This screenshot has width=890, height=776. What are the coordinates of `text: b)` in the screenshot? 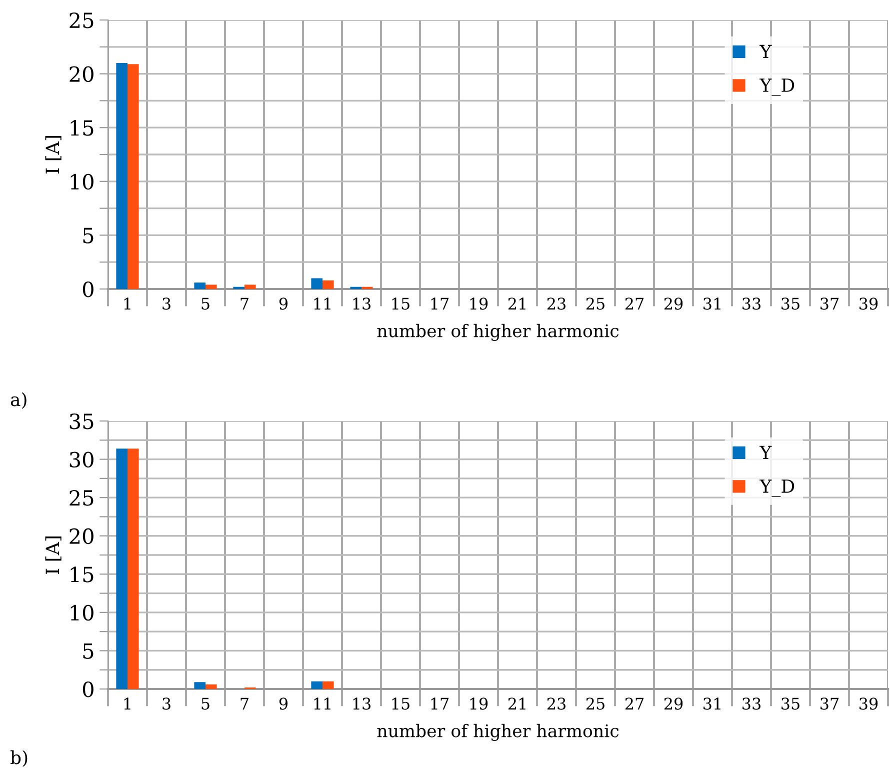 It's located at (19, 758).